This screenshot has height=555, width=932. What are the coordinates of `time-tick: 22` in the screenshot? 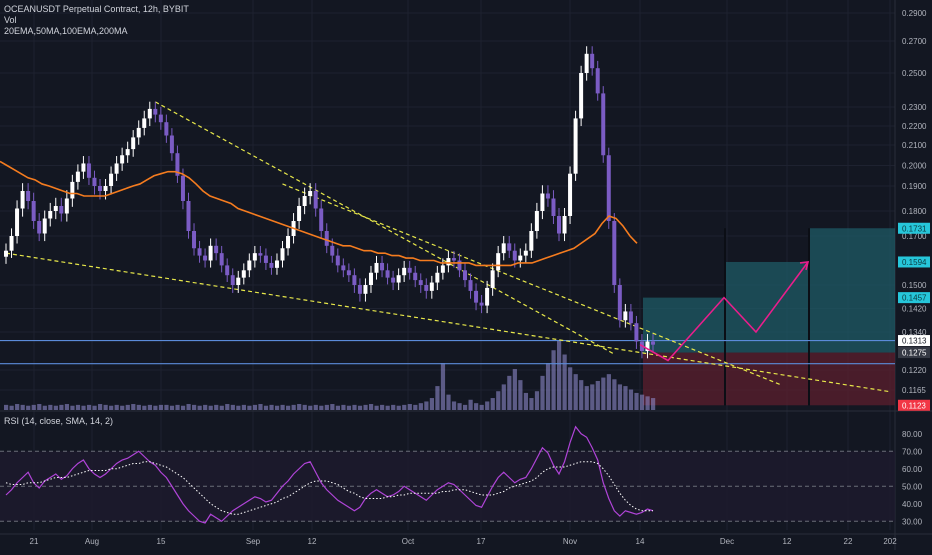 It's located at (848, 541).